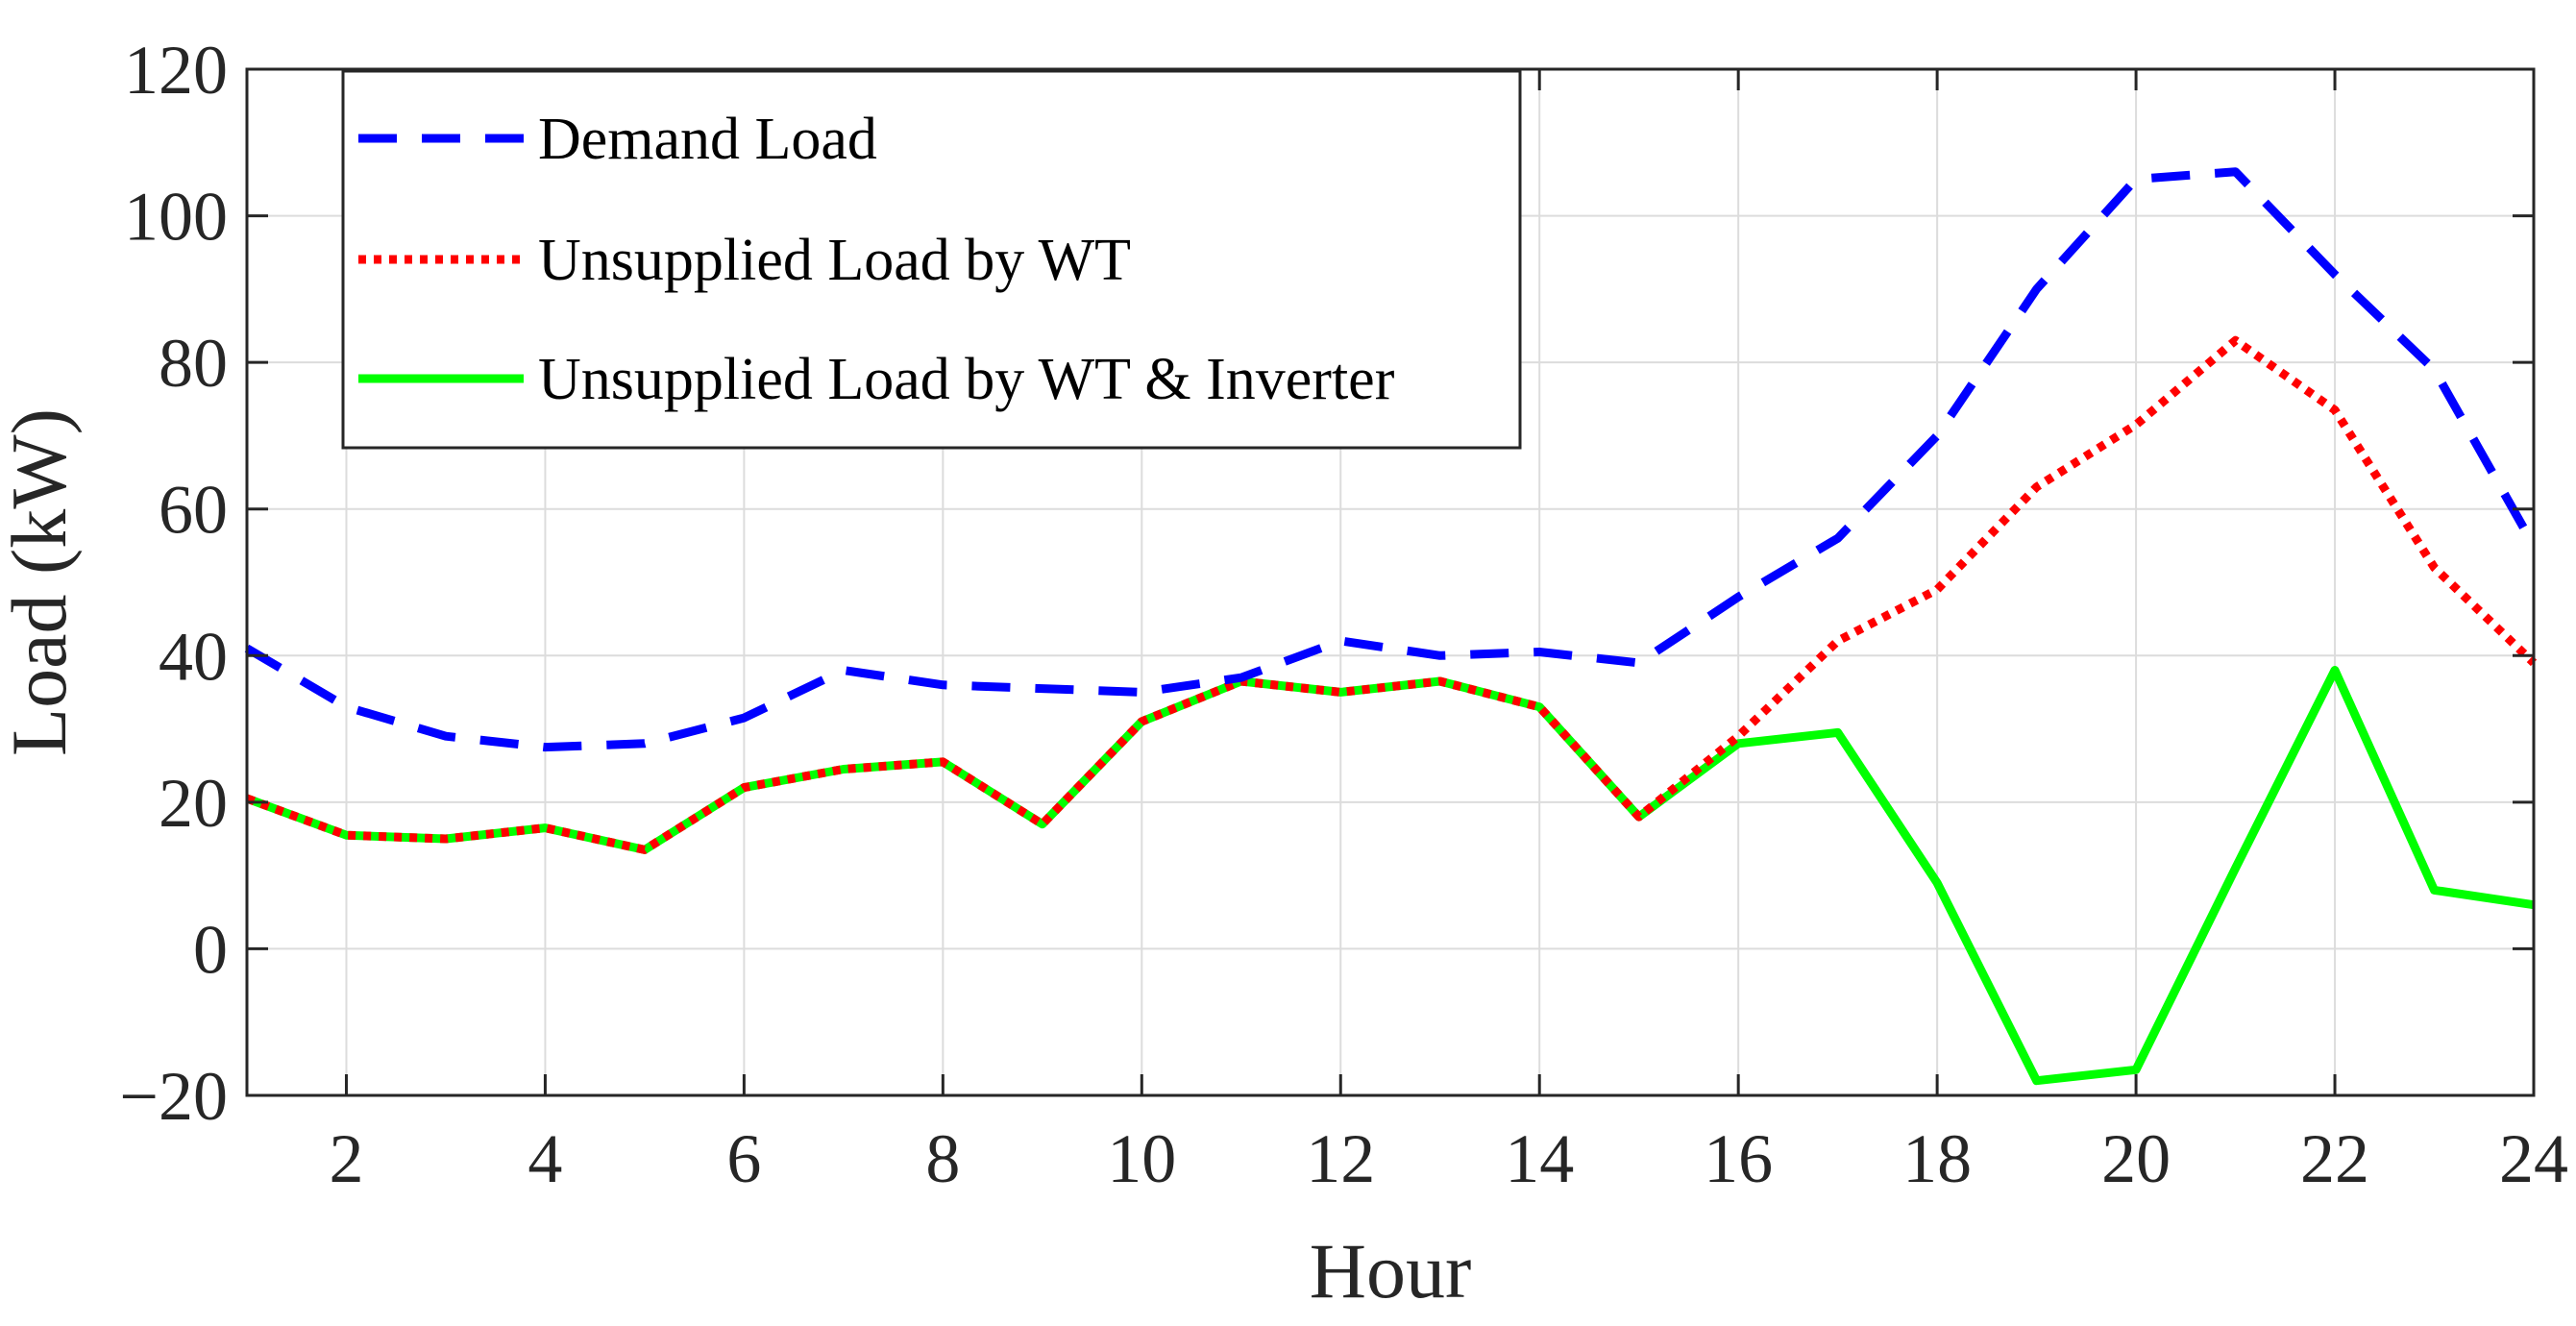 The image size is (2576, 1326). What do you see at coordinates (41, 582) in the screenshot?
I see `y-axis-title: Load (kW)` at bounding box center [41, 582].